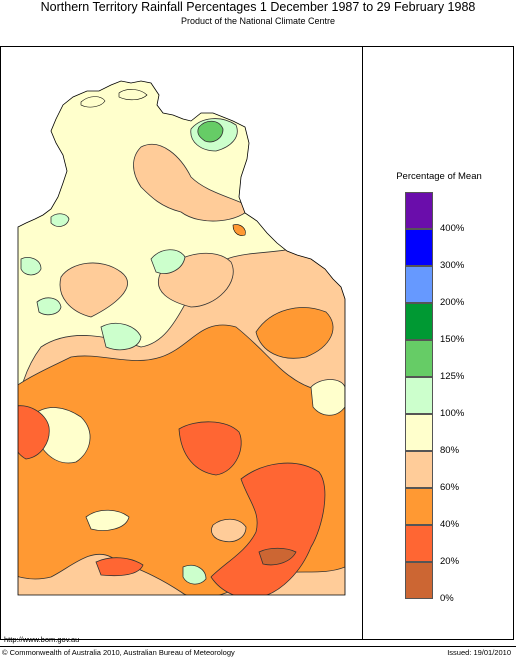 Image resolution: width=516 pixels, height=658 pixels. Describe the element at coordinates (452, 228) in the screenshot. I see `legend-label: 400%` at that location.